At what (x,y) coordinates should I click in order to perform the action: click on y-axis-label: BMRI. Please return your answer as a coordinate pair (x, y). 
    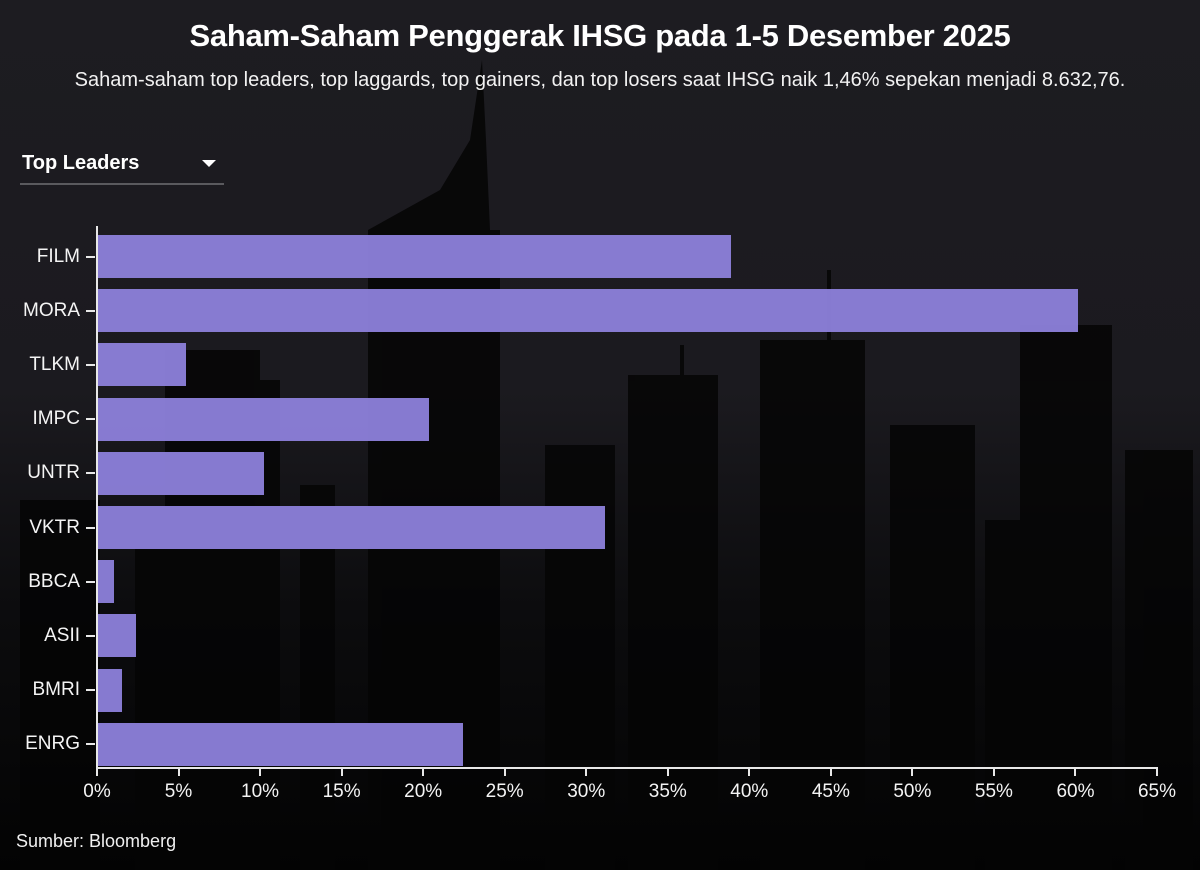
    Looking at the image, I should click on (56, 690).